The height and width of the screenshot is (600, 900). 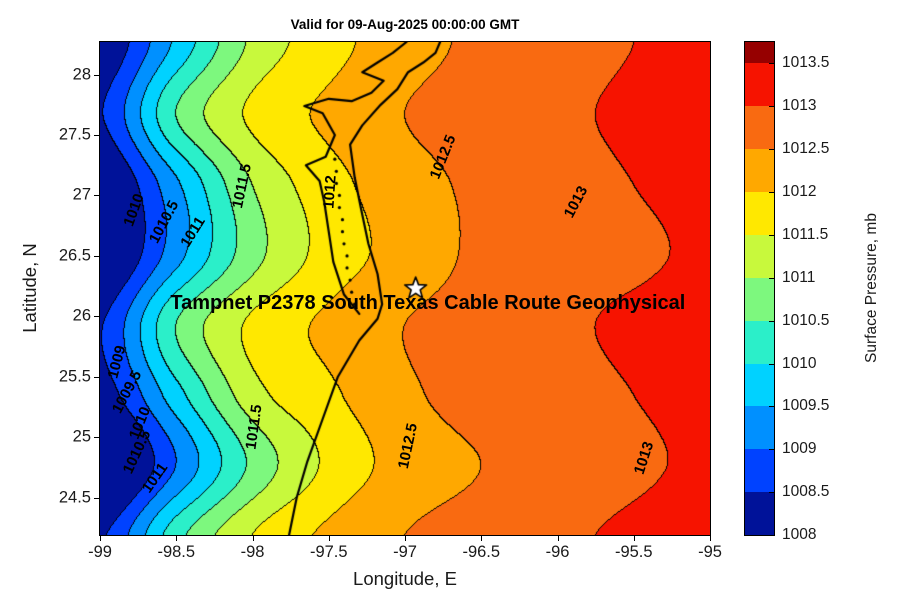 I want to click on plot-title: Valid for 09-Aug-2025 00:00:00 GMT, so click(x=405, y=24).